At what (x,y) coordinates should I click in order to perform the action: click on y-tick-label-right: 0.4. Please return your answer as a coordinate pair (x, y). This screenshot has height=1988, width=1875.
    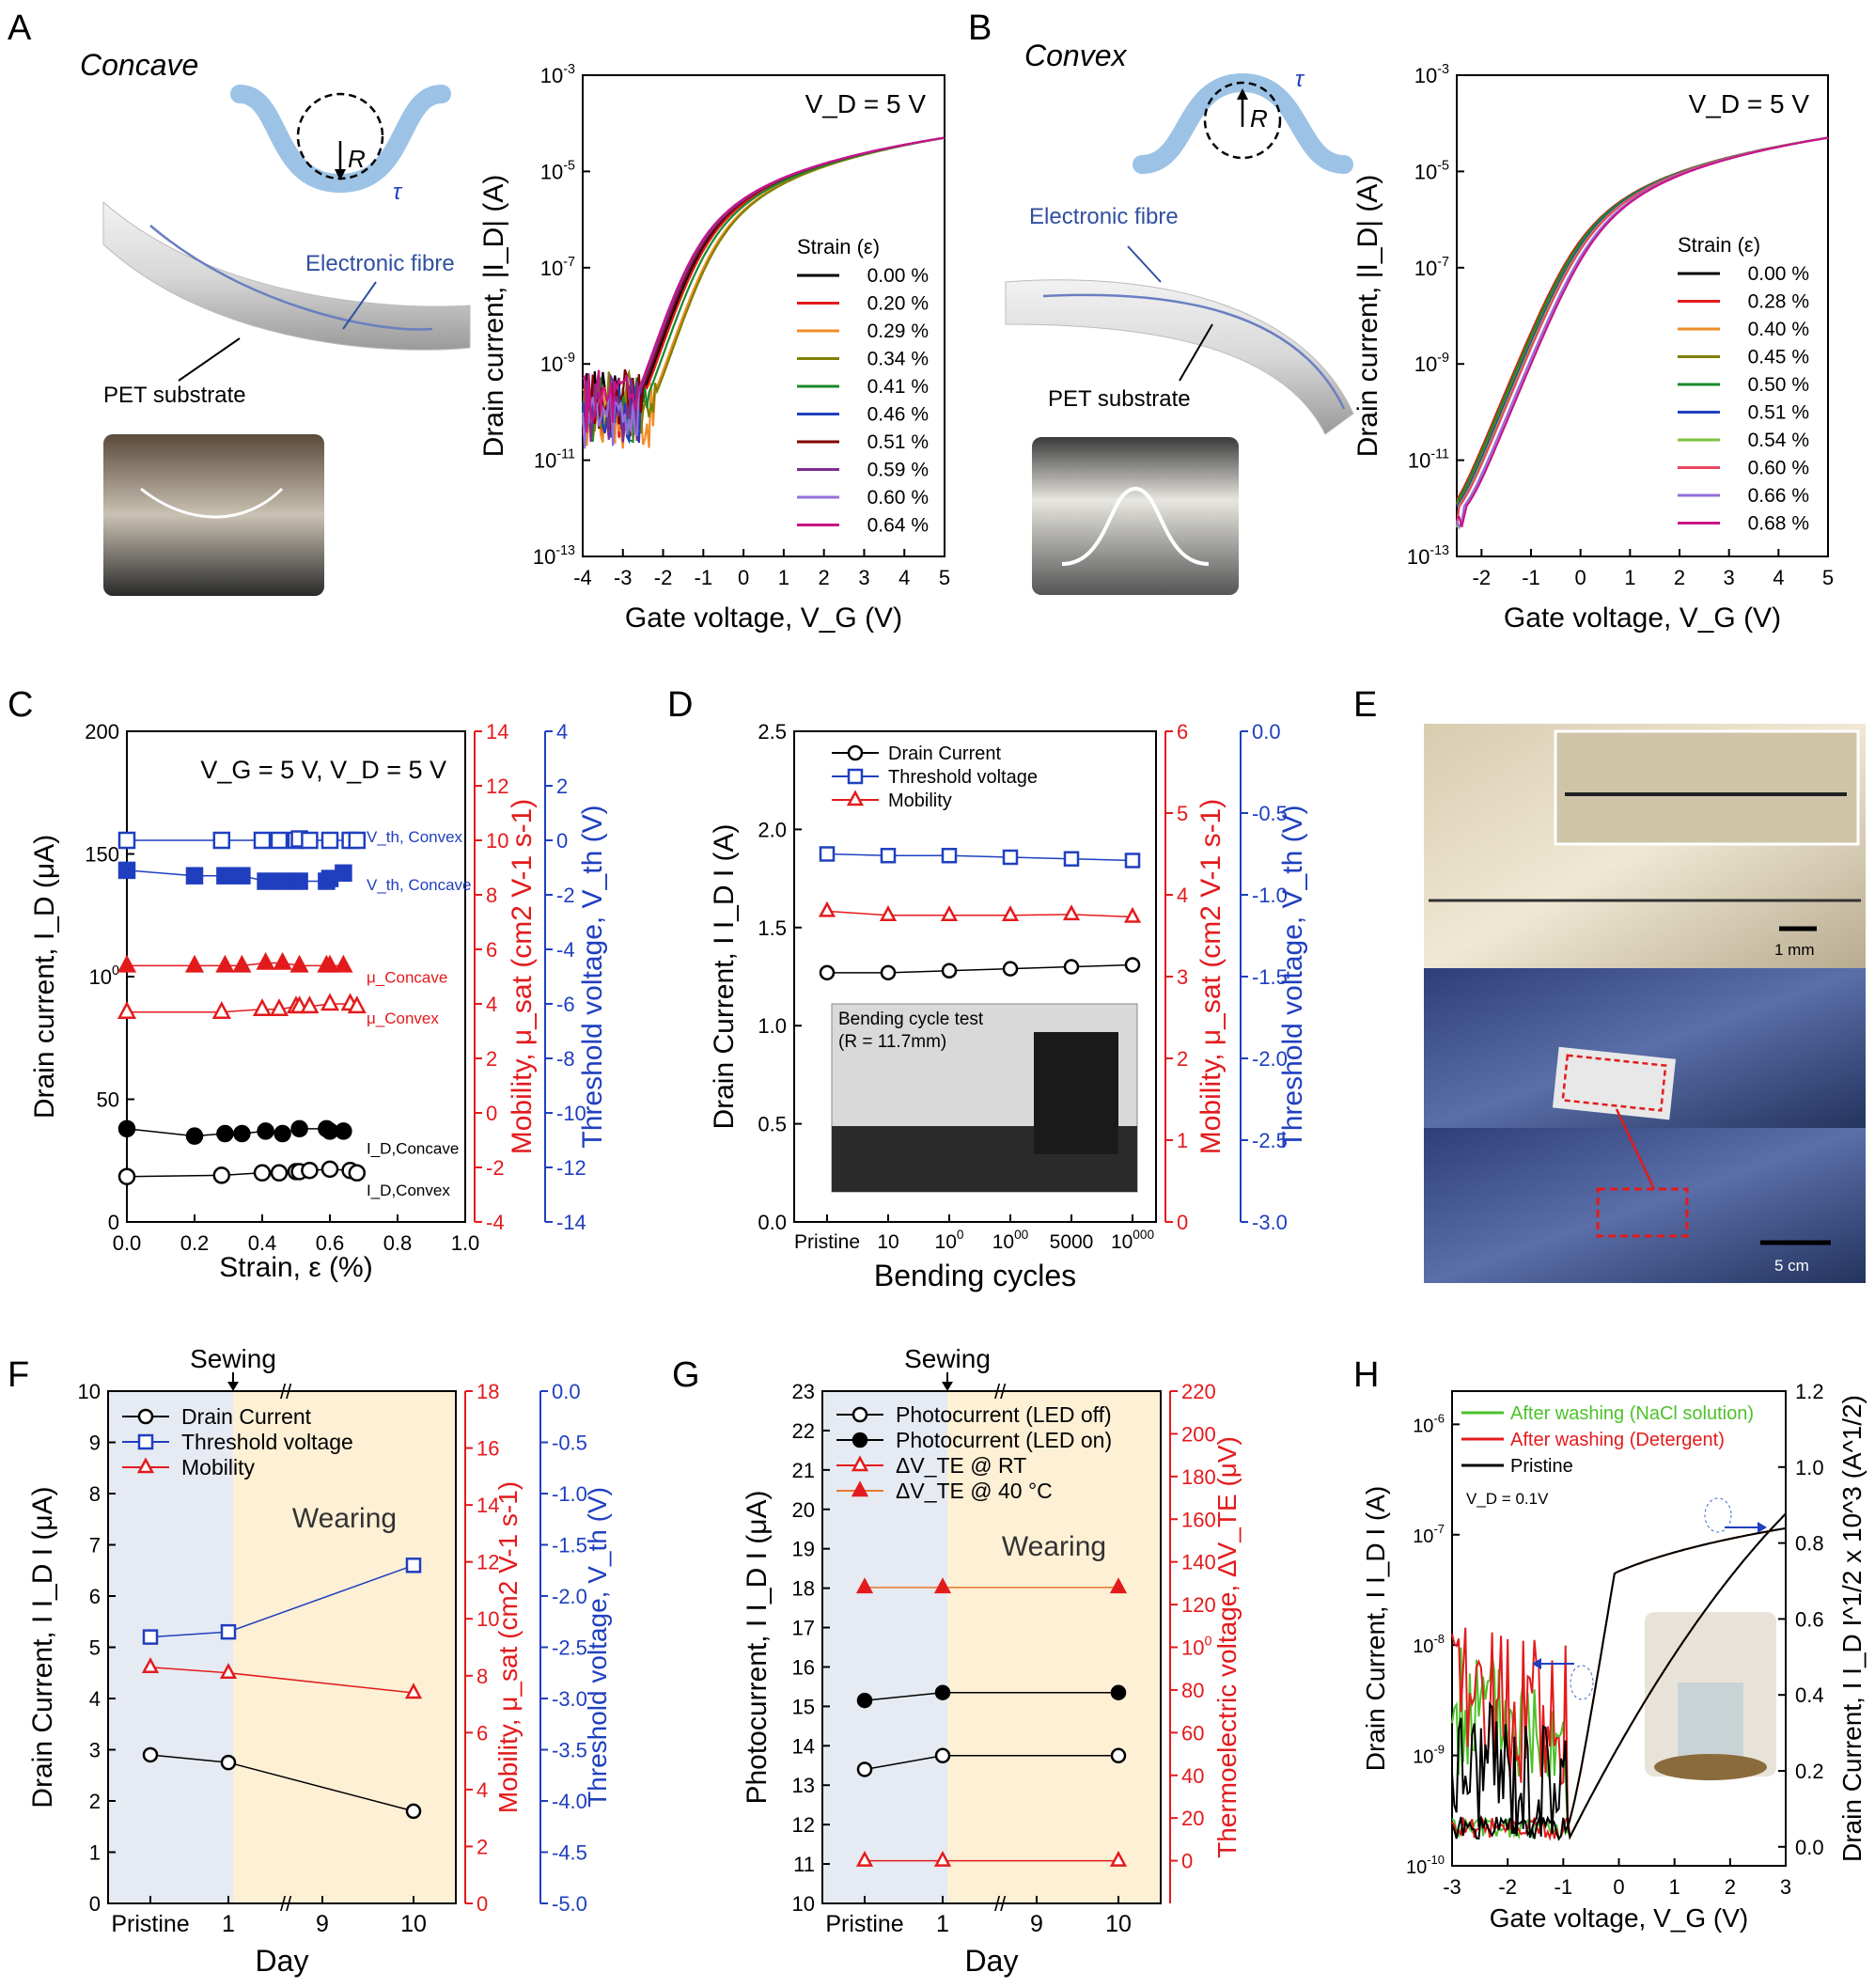
    Looking at the image, I should click on (1809, 1695).